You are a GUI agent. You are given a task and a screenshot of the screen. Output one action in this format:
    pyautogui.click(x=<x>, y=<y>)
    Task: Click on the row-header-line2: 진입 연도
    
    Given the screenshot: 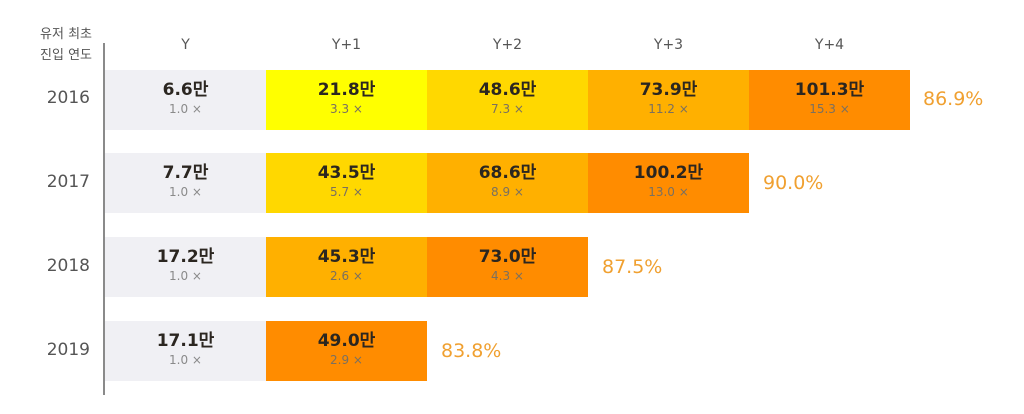 What is the action you would take?
    pyautogui.click(x=66, y=55)
    